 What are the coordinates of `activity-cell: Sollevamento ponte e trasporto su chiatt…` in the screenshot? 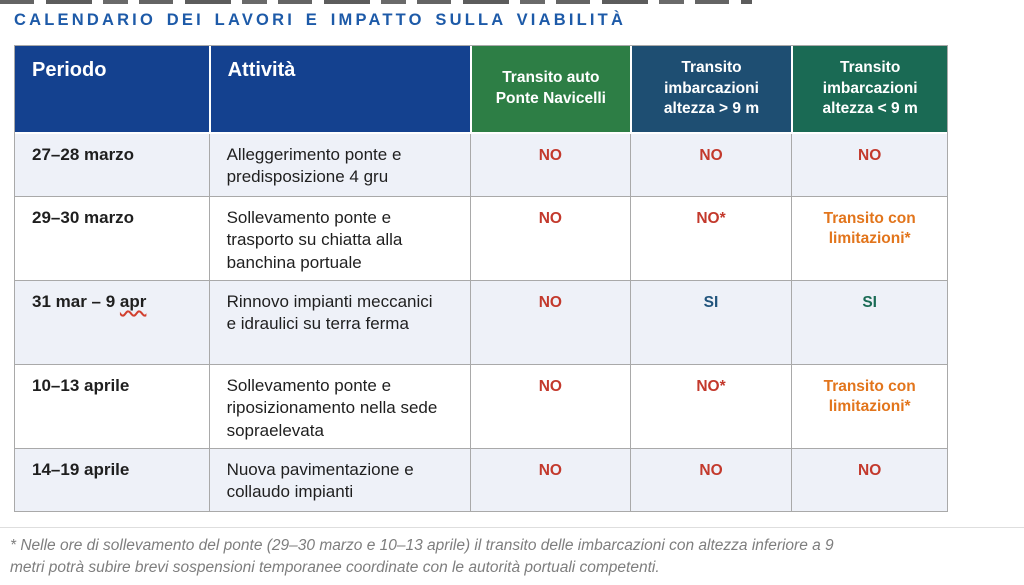 It's located at (339, 238).